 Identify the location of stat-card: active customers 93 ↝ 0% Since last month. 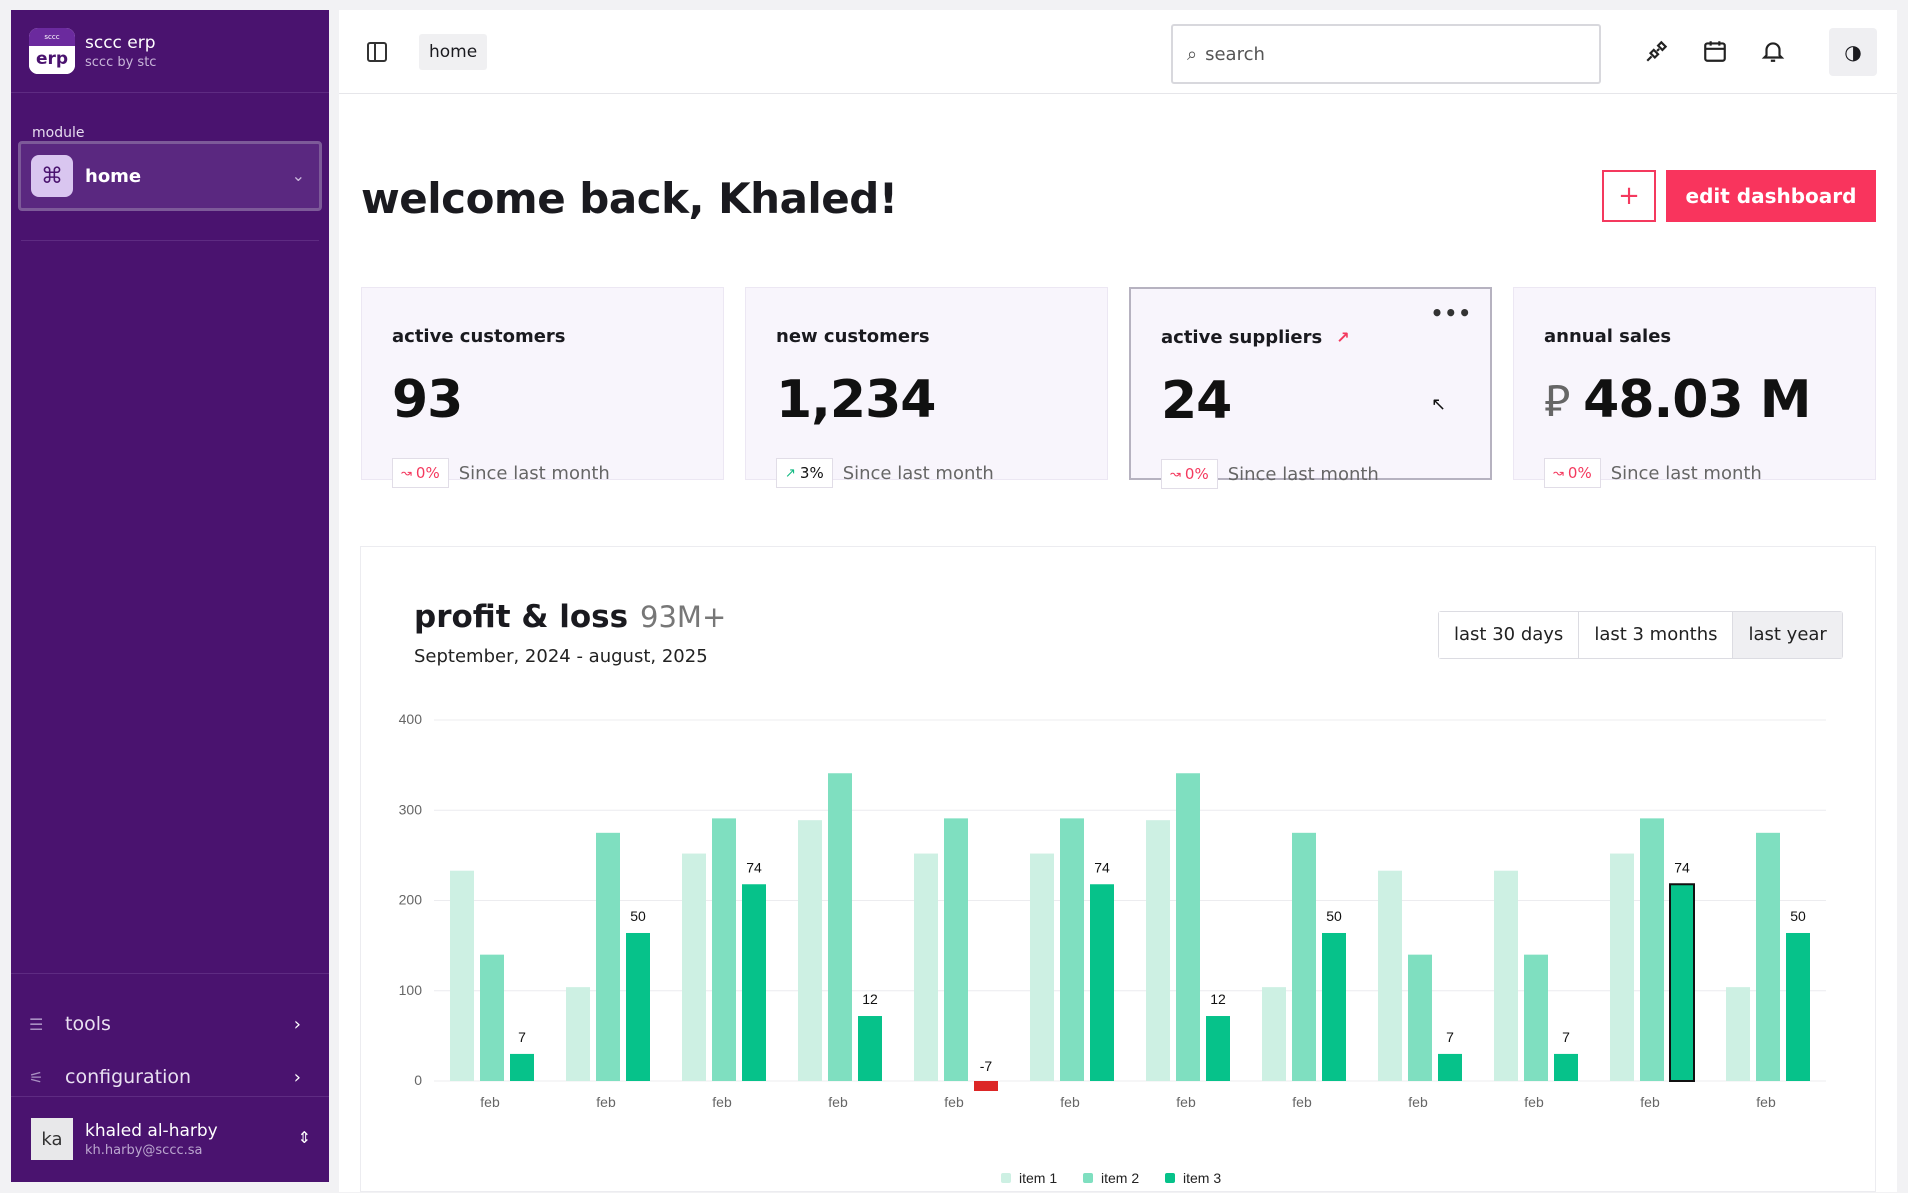
(542, 387).